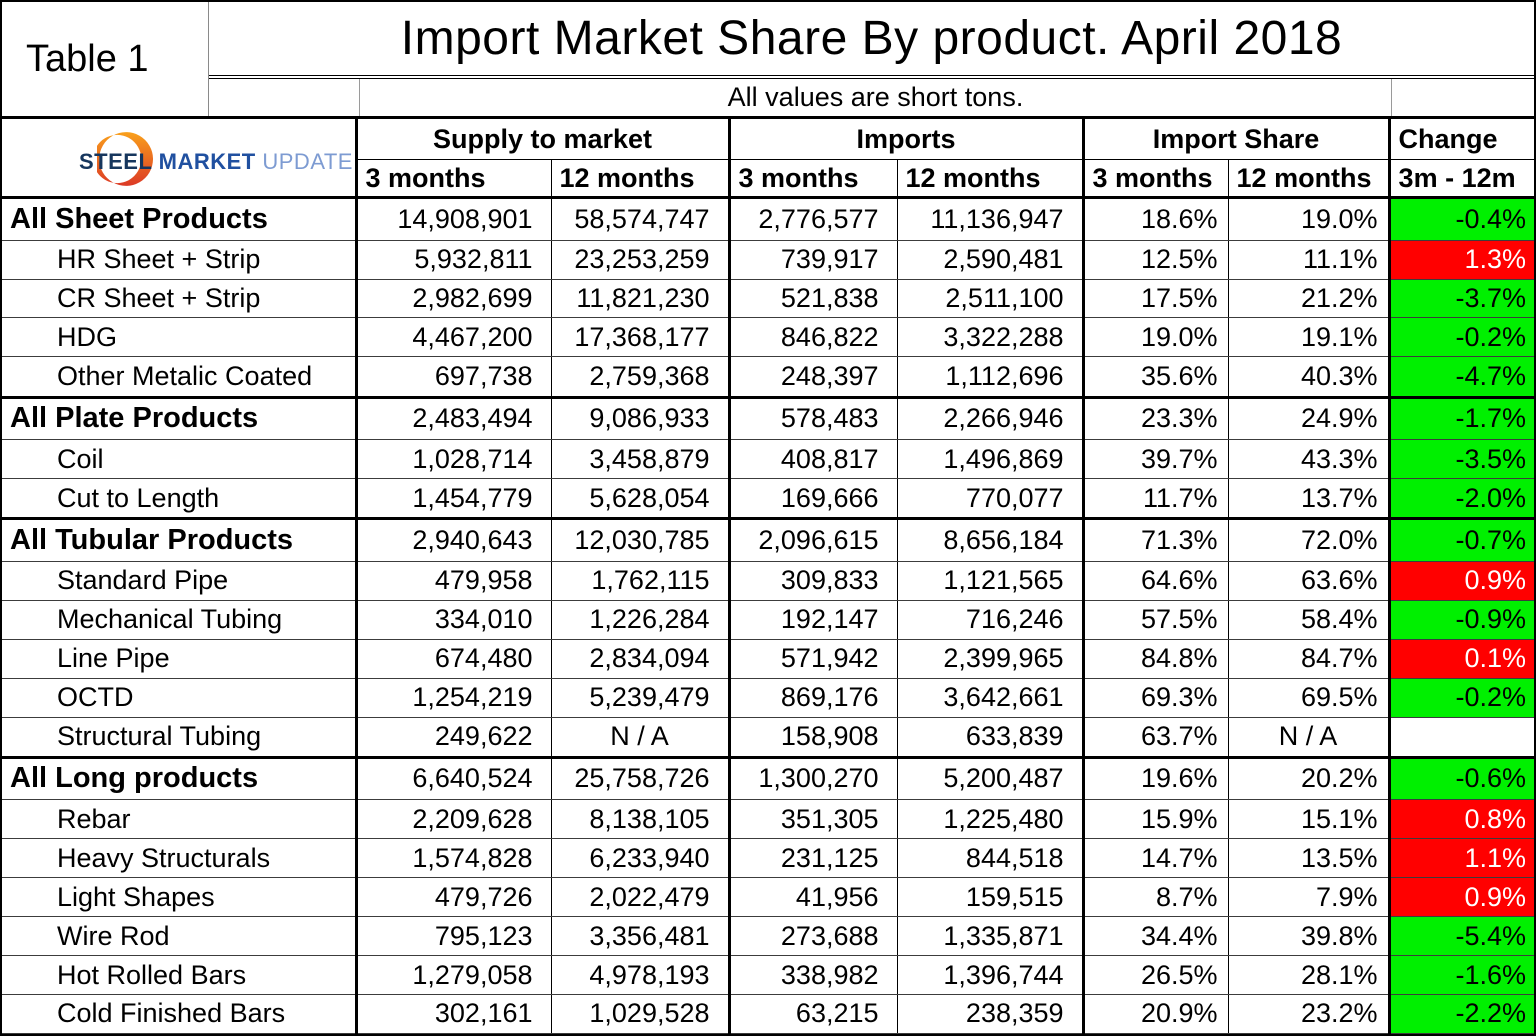 This screenshot has width=1536, height=1036. Describe the element at coordinates (1235, 138) in the screenshot. I see `header-import-share: Import Share` at that location.